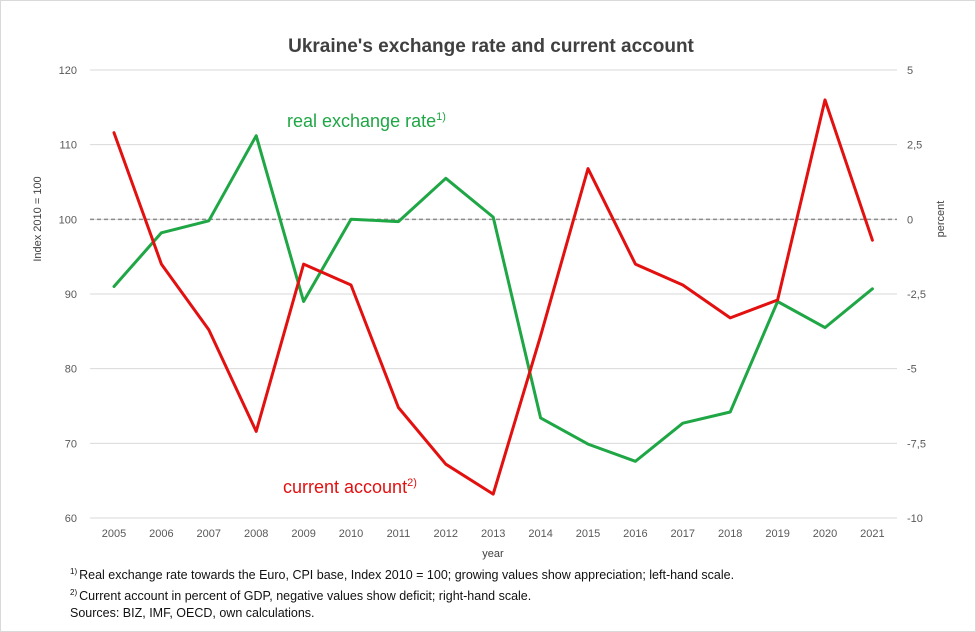  What do you see at coordinates (71, 370) in the screenshot?
I see `left-tick-label: 80` at bounding box center [71, 370].